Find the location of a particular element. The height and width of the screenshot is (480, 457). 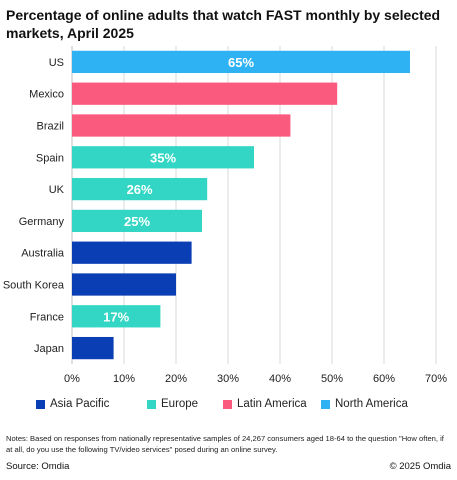

data-label: 26% is located at coordinates (140, 189).